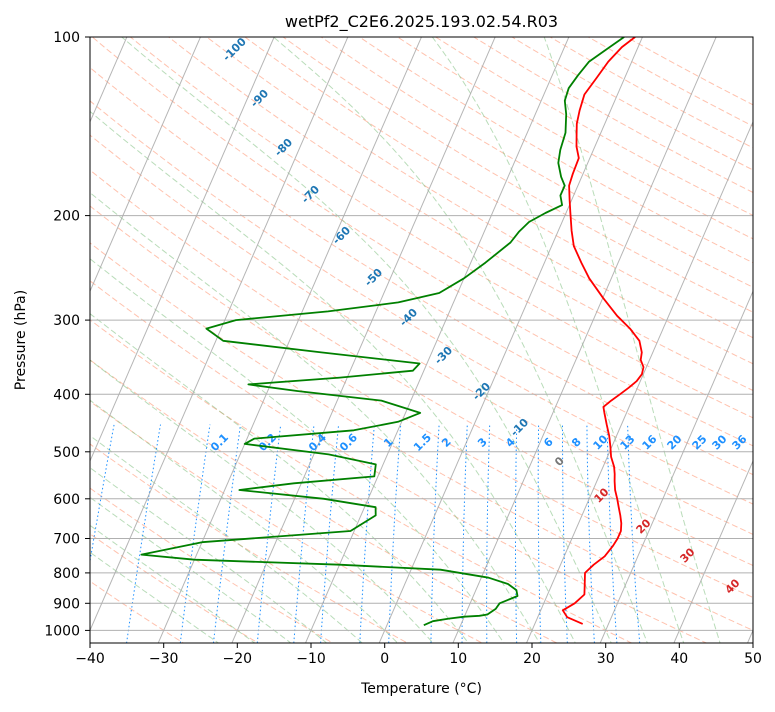 This screenshot has width=775, height=712. I want to click on x-tick-label: −40, so click(90, 659).